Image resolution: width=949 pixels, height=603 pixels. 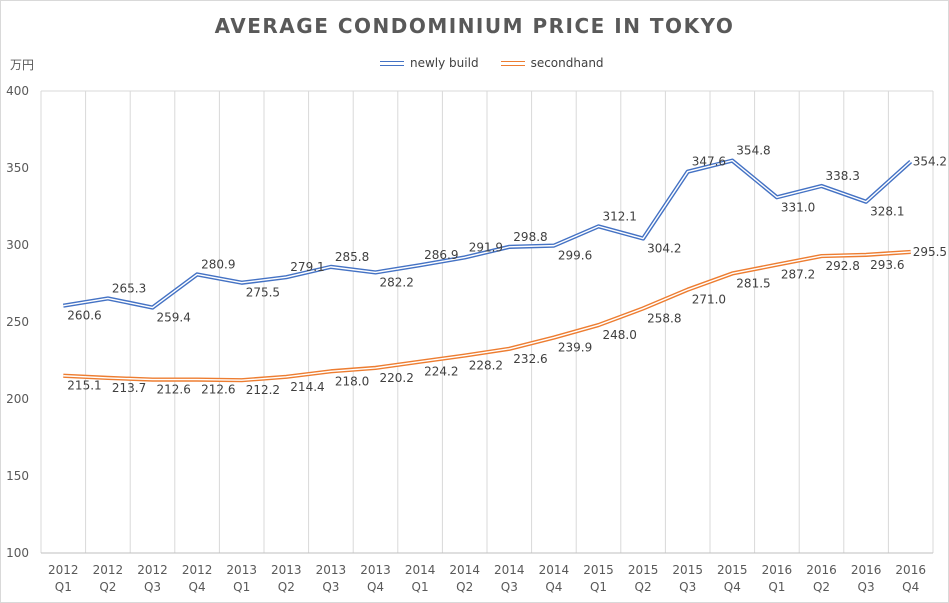 What do you see at coordinates (392, 63) in the screenshot?
I see `legend-swatch-newly-build` at bounding box center [392, 63].